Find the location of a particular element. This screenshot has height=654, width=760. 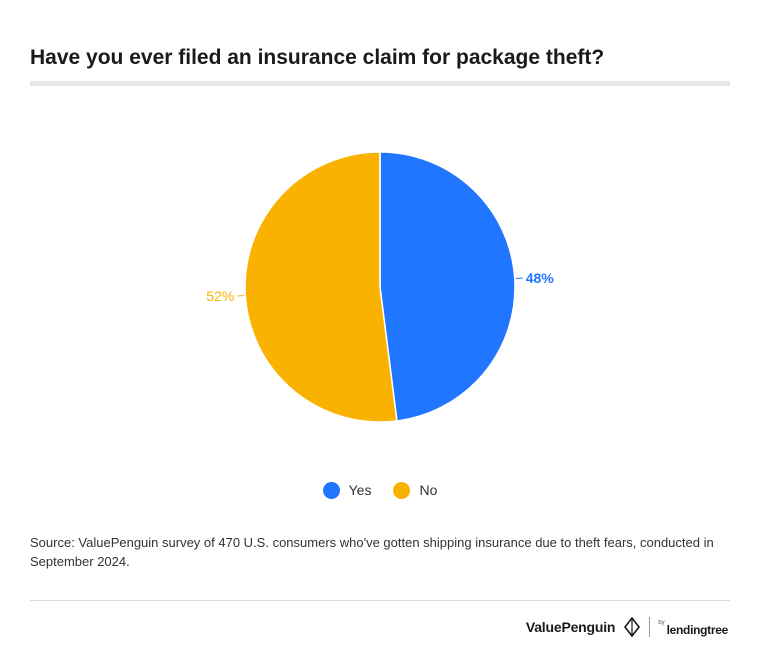

valuepenguin-logo-text: ValuePenguin is located at coordinates (570, 627).